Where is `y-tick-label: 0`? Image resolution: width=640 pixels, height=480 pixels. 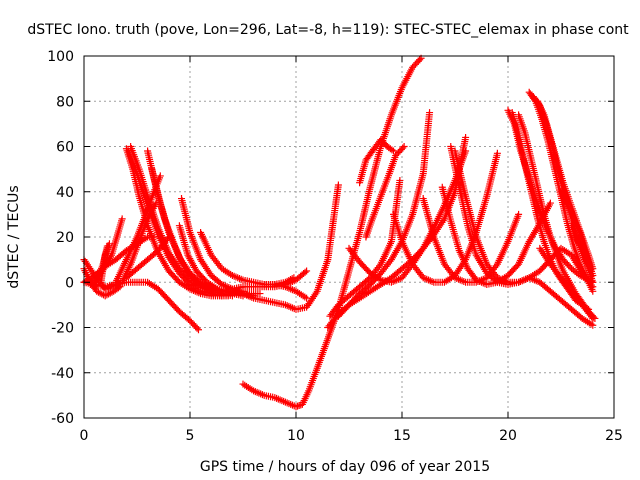
y-tick-label: 0 is located at coordinates (69, 283).